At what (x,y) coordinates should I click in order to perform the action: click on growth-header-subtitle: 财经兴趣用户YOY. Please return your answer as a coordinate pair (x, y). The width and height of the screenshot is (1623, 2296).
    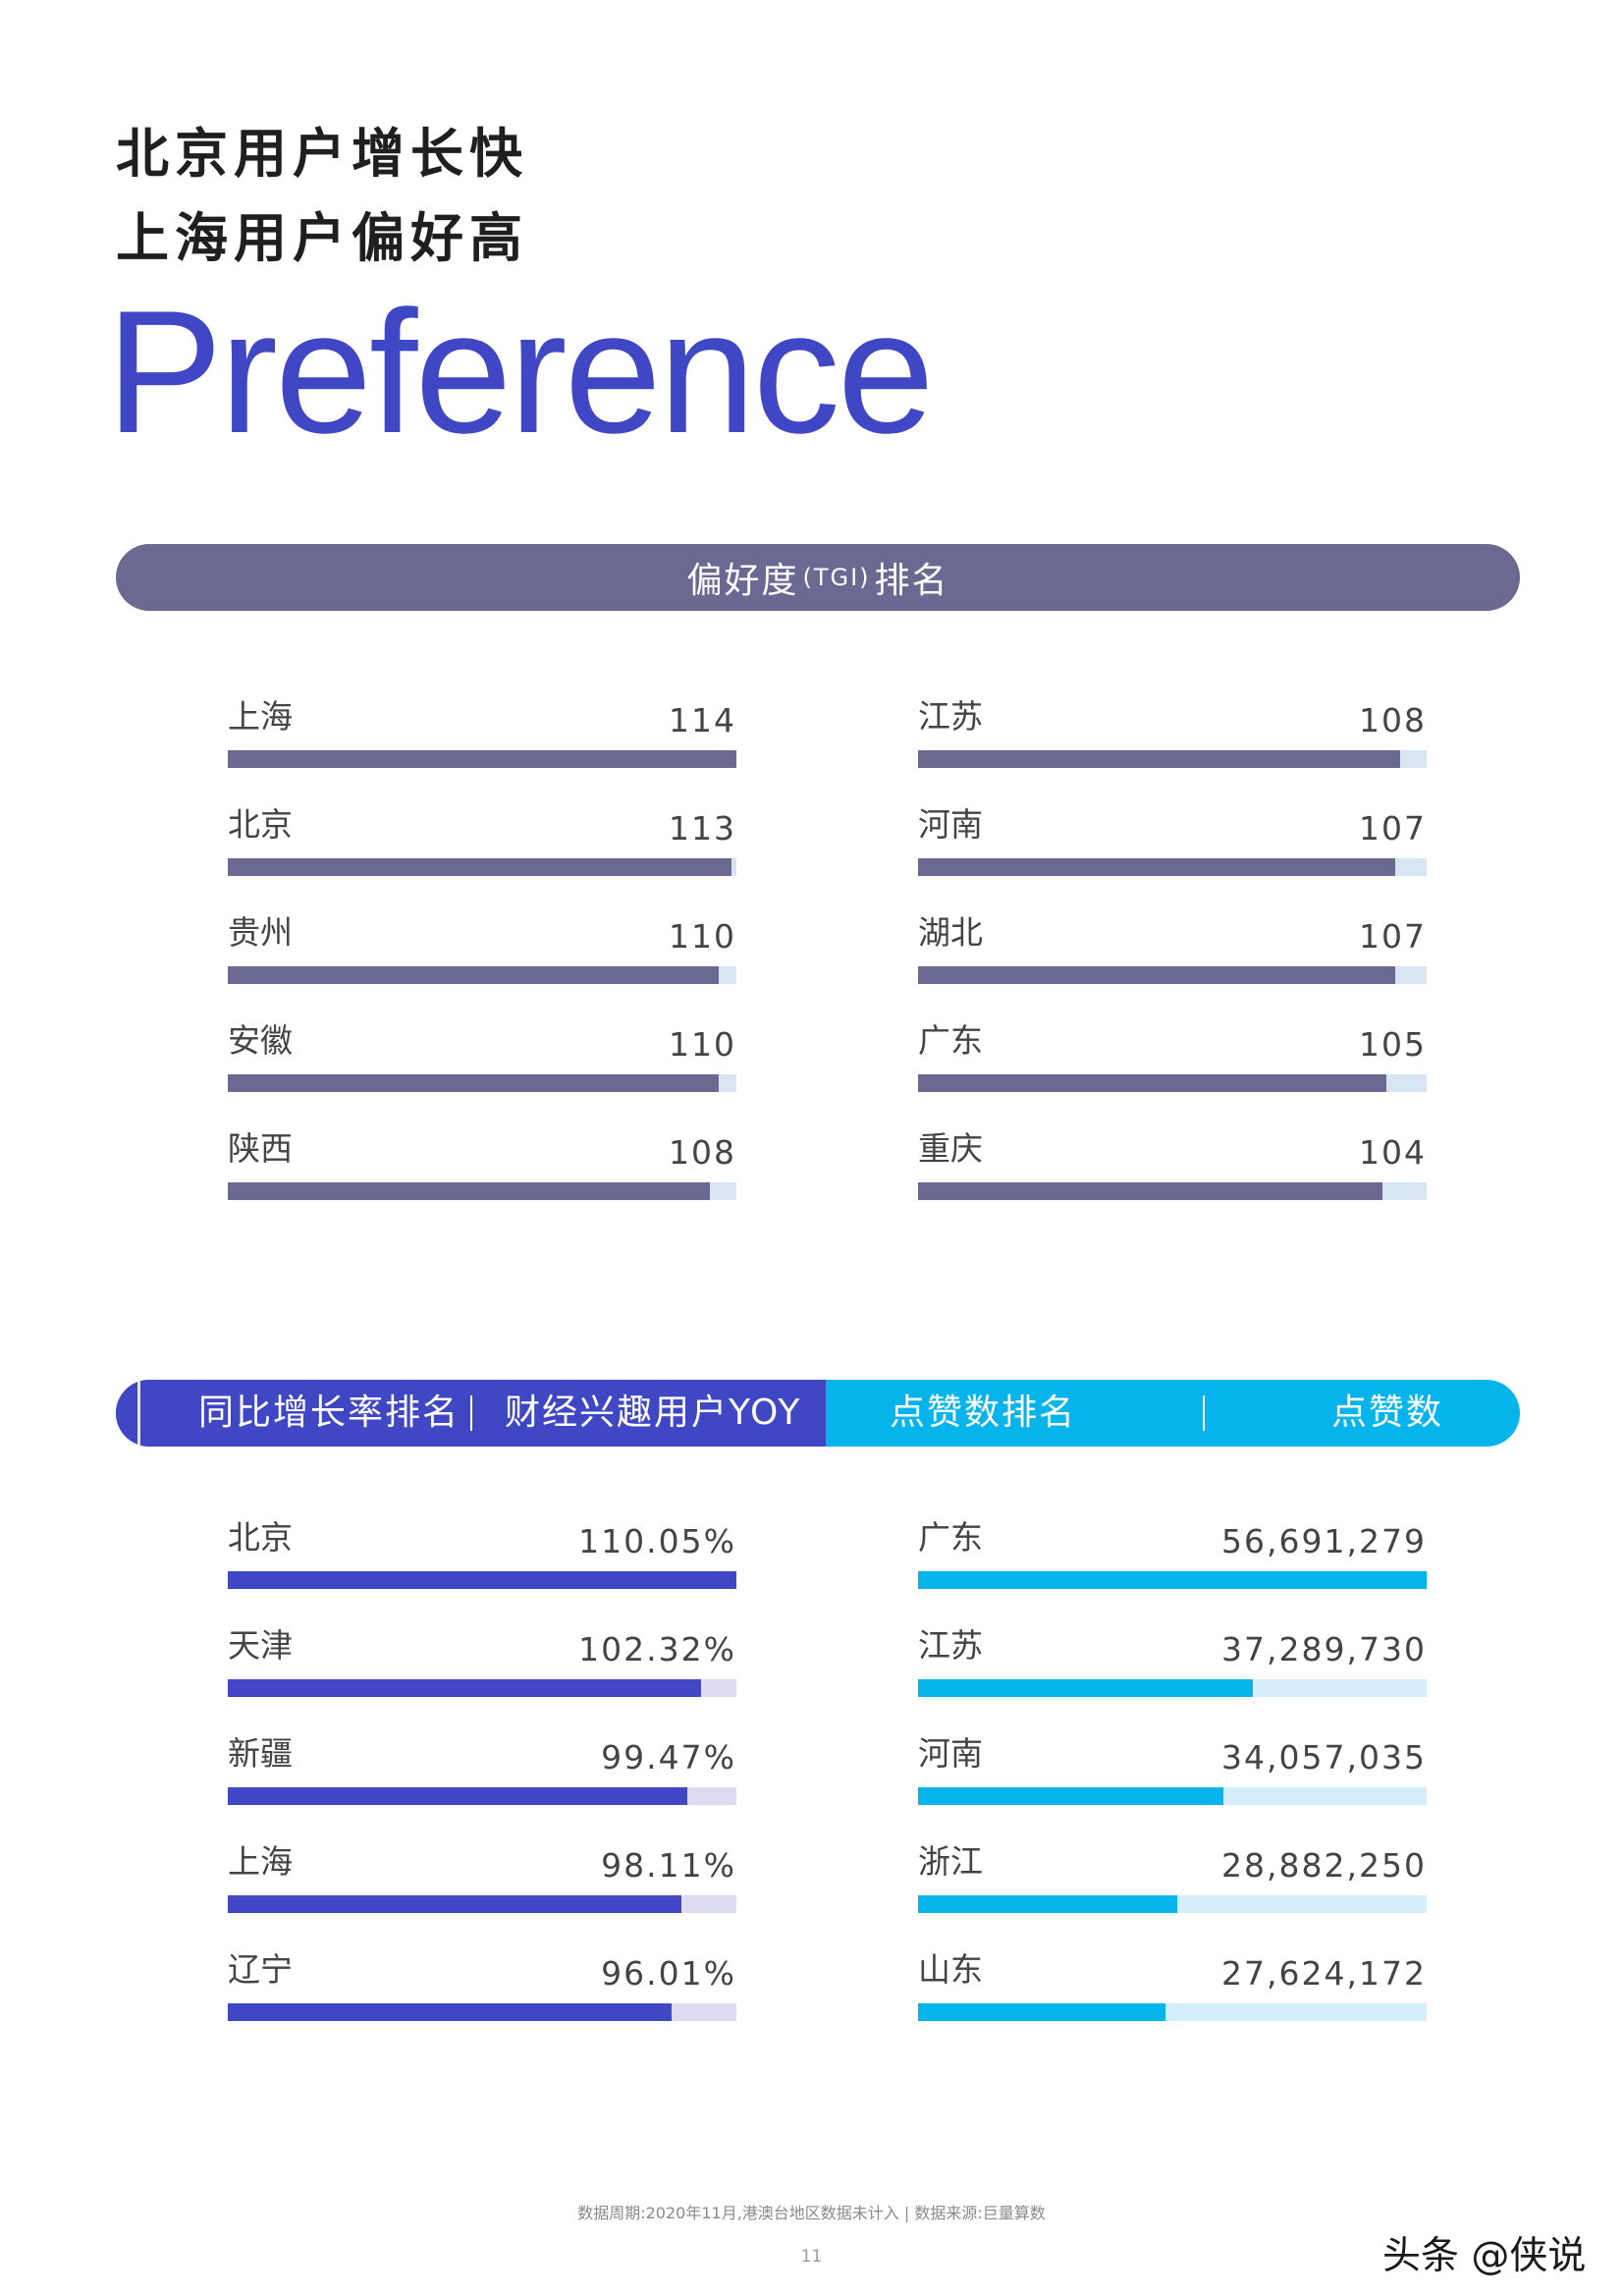
    Looking at the image, I should click on (653, 1413).